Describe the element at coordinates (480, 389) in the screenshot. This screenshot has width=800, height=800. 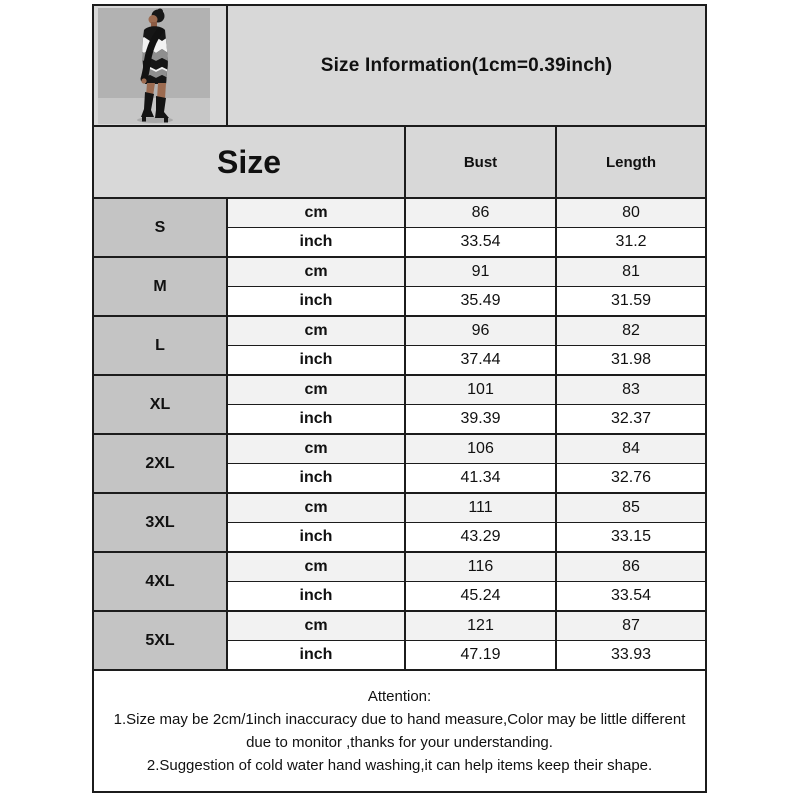
I see `bust-value-cm: 101` at that location.